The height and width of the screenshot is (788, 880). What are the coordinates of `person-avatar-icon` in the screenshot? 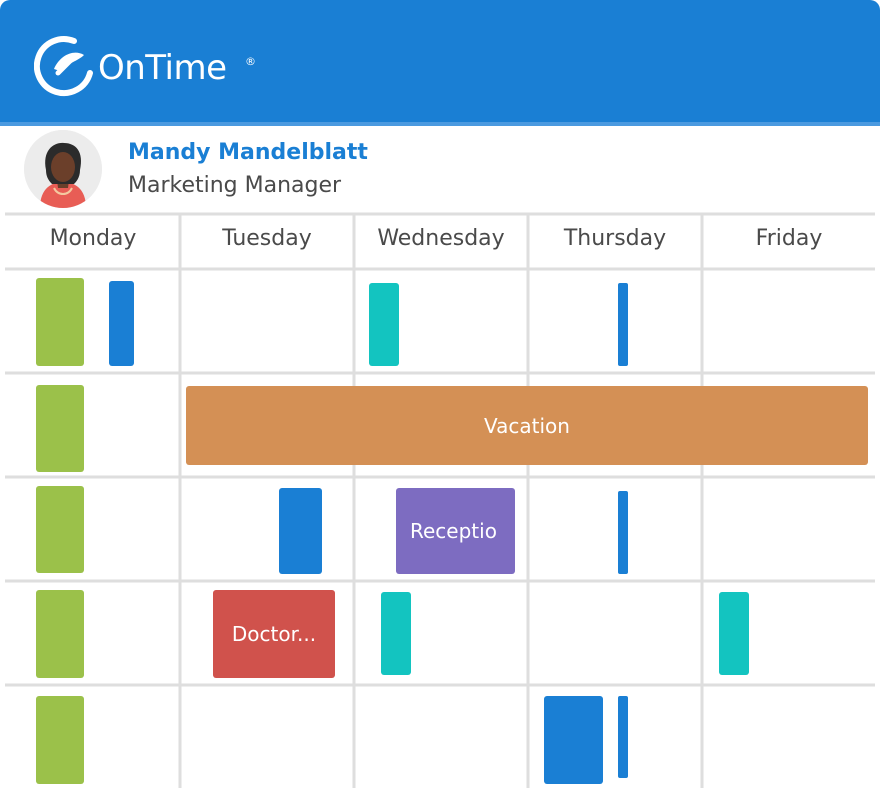 It's located at (63, 169).